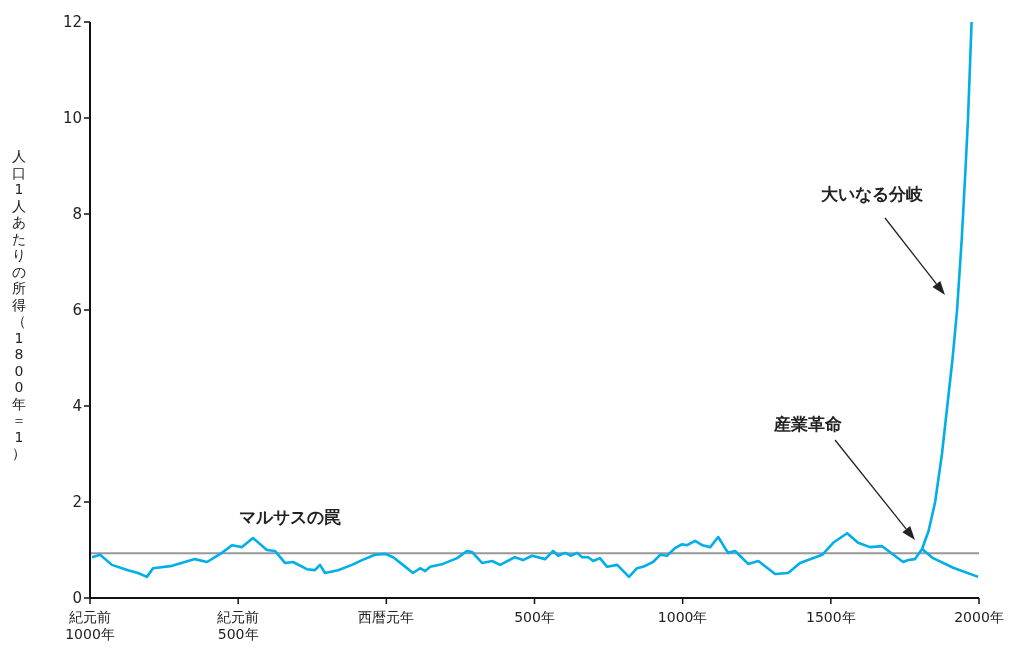 This screenshot has height=657, width=1014. I want to click on text: 人口1人あたりの所得（1800年＝1）, so click(19, 304).